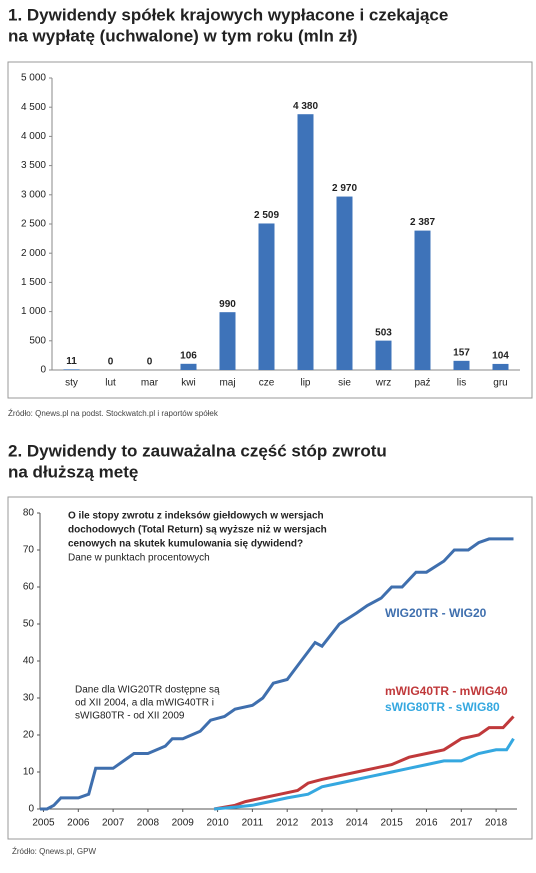 This screenshot has width=536, height=873. What do you see at coordinates (392, 823) in the screenshot?
I see `x-tick-label: 2015` at bounding box center [392, 823].